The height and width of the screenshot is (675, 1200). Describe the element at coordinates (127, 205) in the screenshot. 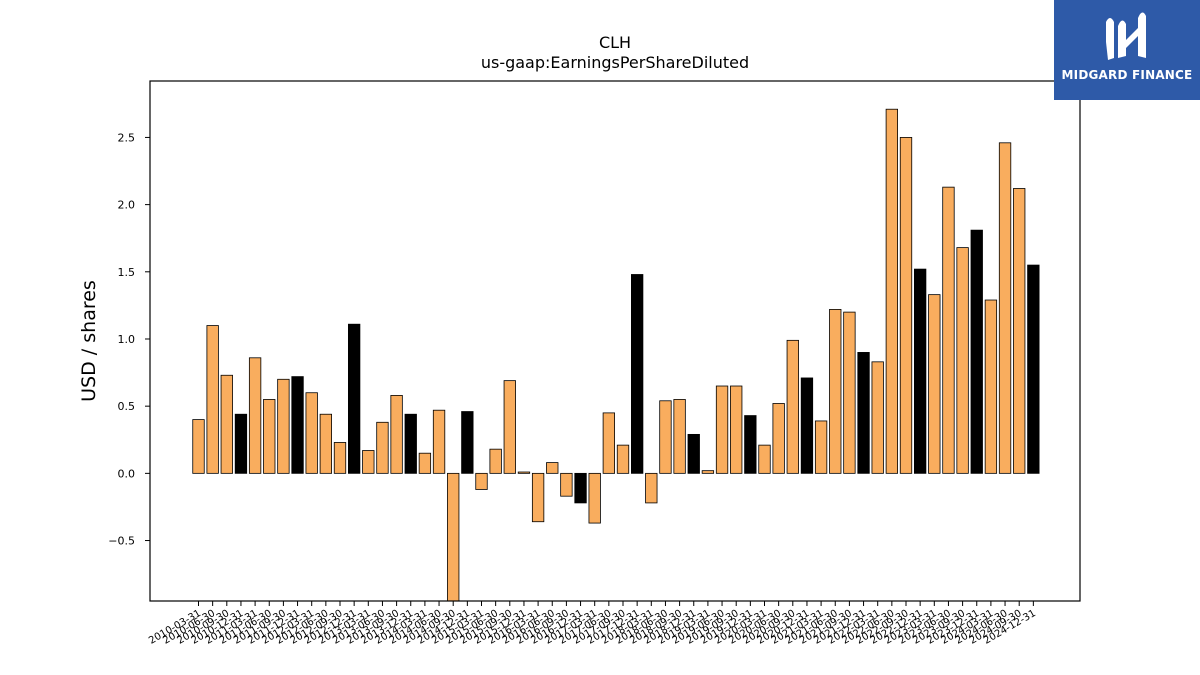

I see `y-tick-label: 2.0` at that location.